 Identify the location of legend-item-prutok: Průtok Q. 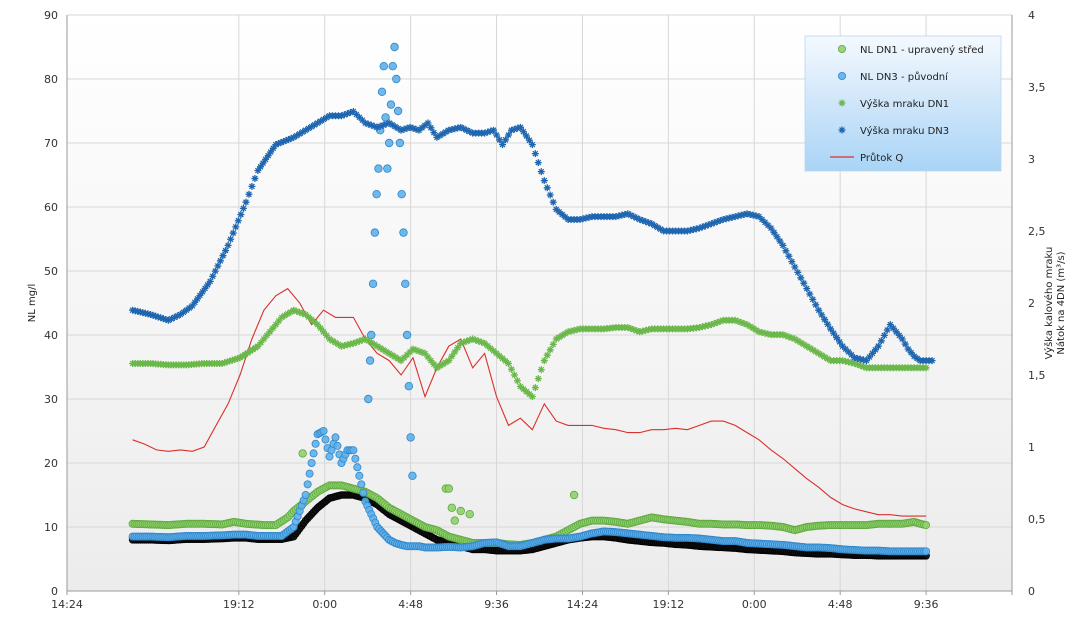
(866, 158).